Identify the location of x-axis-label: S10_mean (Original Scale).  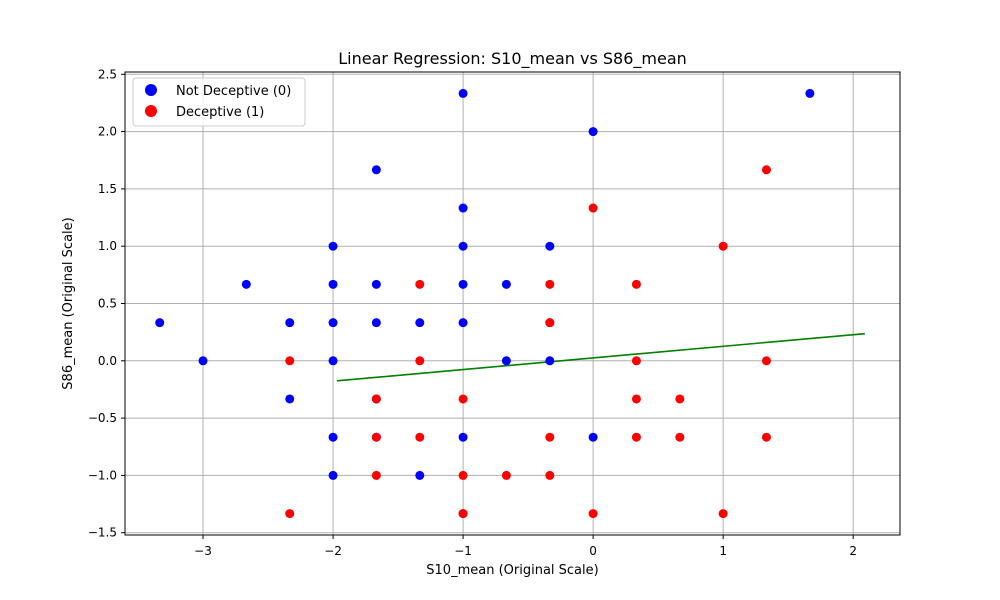
(512, 570).